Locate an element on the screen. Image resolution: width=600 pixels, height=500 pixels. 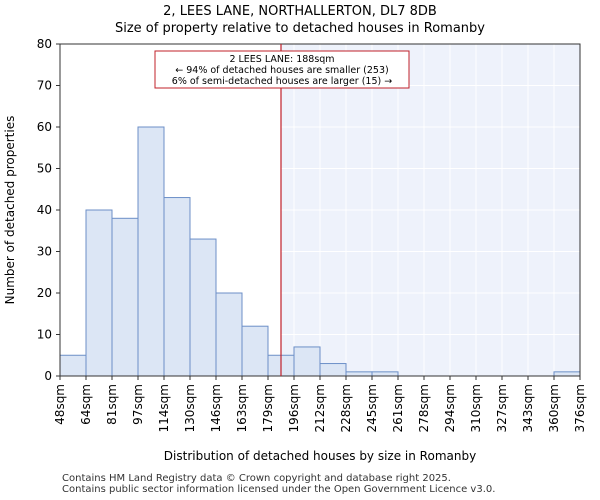
x-tick-label: 196sqm is located at coordinates (294, 408).